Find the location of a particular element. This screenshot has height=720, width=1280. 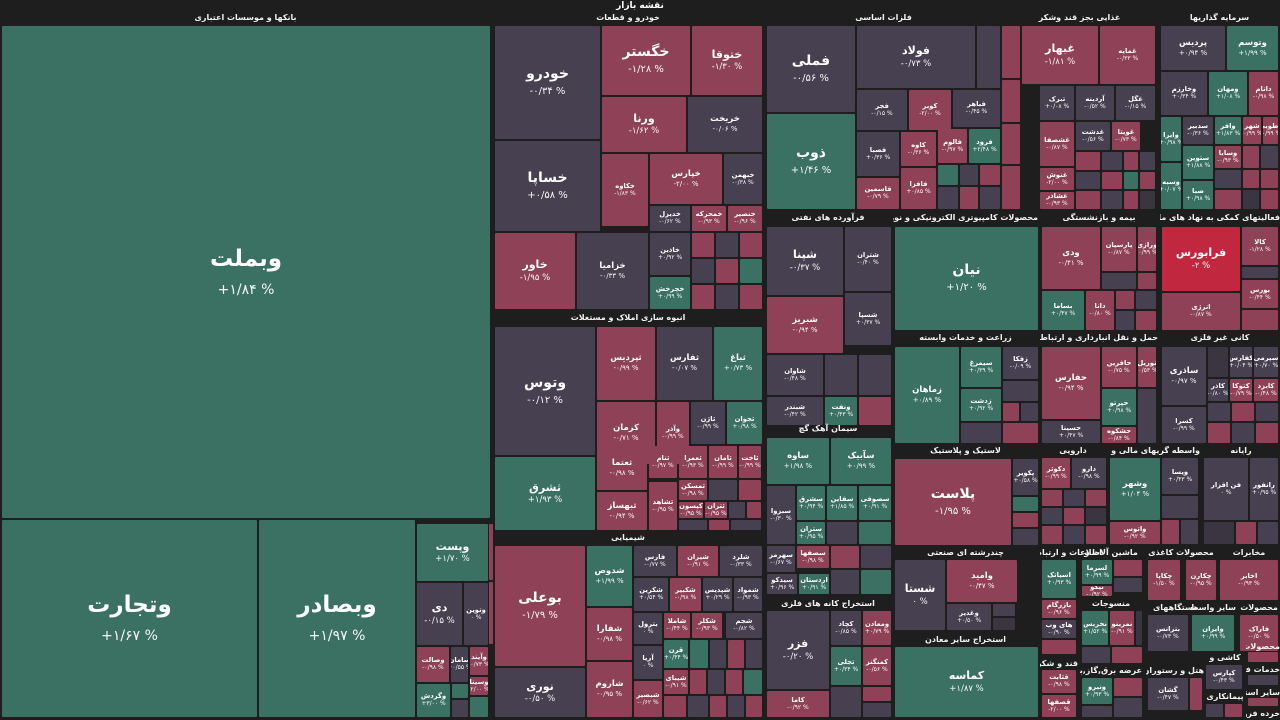

tile-mashin-تیکو: تیکو -۰/۹۲ % is located at coordinates (1097, 591).